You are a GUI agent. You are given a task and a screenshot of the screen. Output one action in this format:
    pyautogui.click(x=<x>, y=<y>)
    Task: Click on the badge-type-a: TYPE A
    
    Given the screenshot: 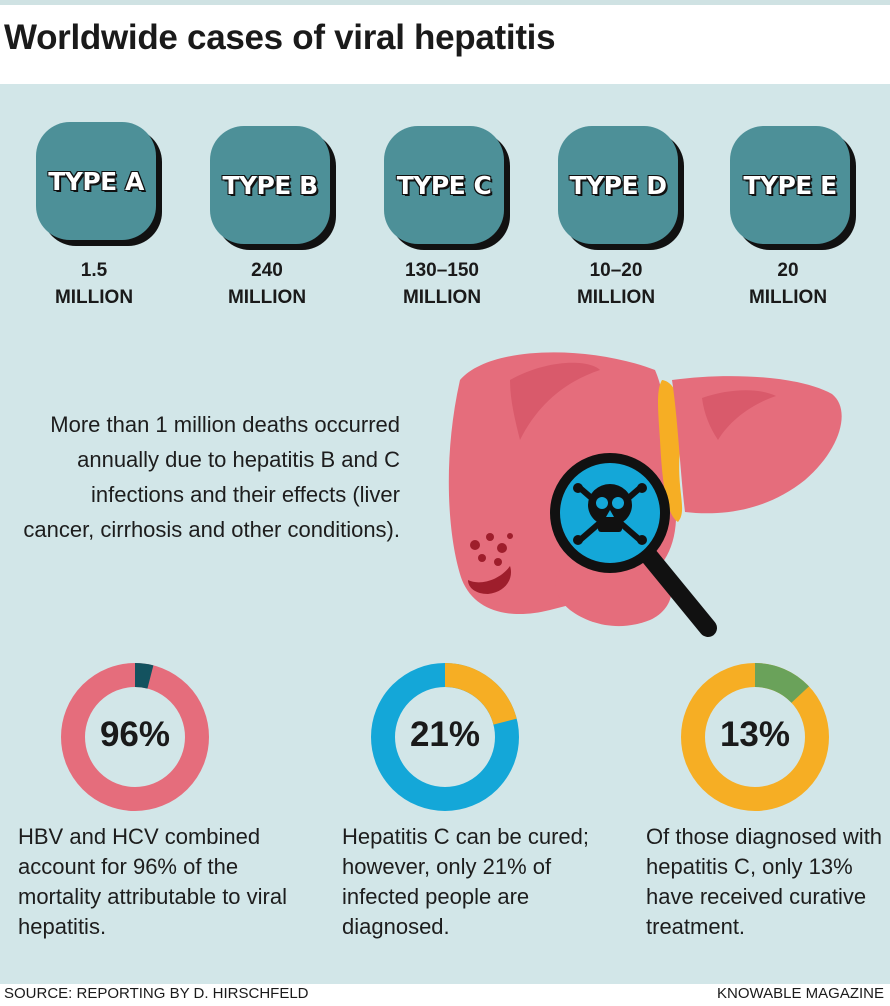 What is the action you would take?
    pyautogui.click(x=99, y=184)
    